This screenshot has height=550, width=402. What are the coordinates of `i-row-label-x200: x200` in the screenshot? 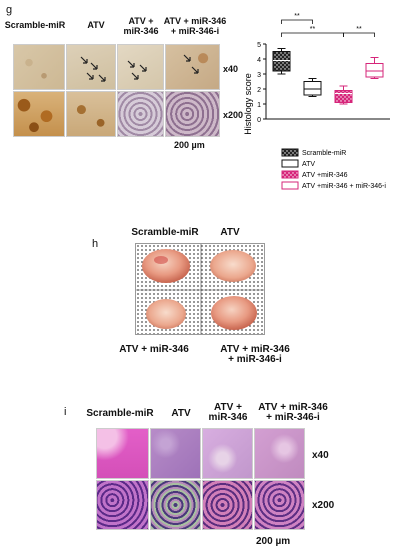 It's located at (323, 505).